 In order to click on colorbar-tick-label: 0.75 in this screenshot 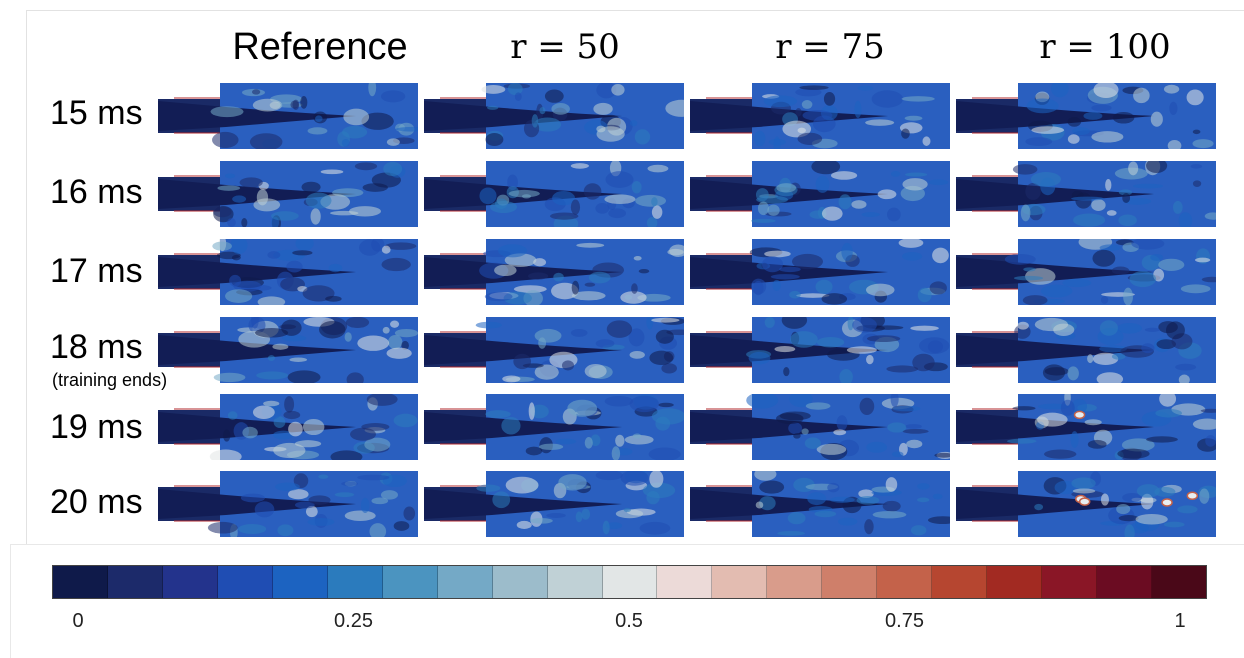, I will do `click(904, 621)`.